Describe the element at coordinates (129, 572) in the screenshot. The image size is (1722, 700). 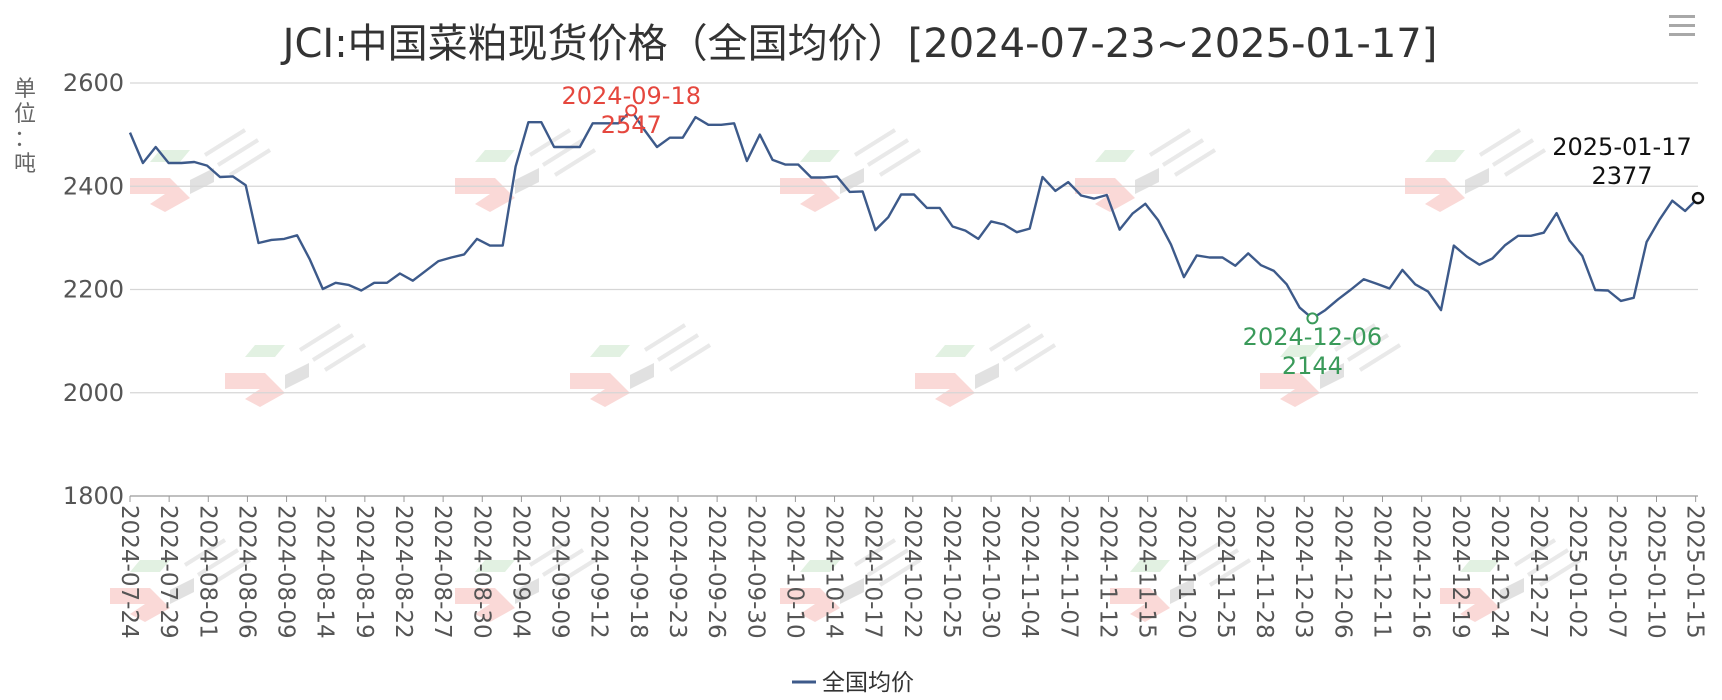
I see `x-tick-label: 2024-07-24` at that location.